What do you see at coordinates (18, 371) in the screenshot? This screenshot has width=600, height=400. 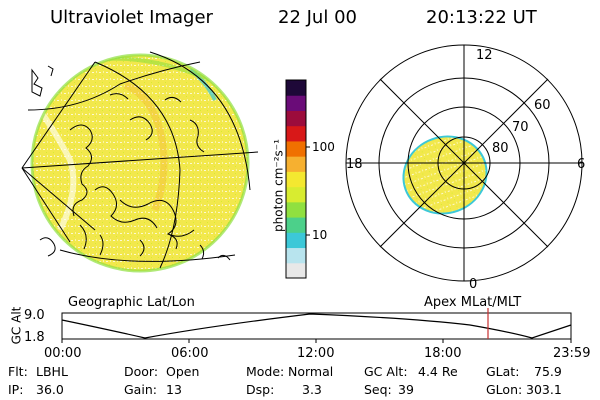 I see `flt-label: Flt:` at bounding box center [18, 371].